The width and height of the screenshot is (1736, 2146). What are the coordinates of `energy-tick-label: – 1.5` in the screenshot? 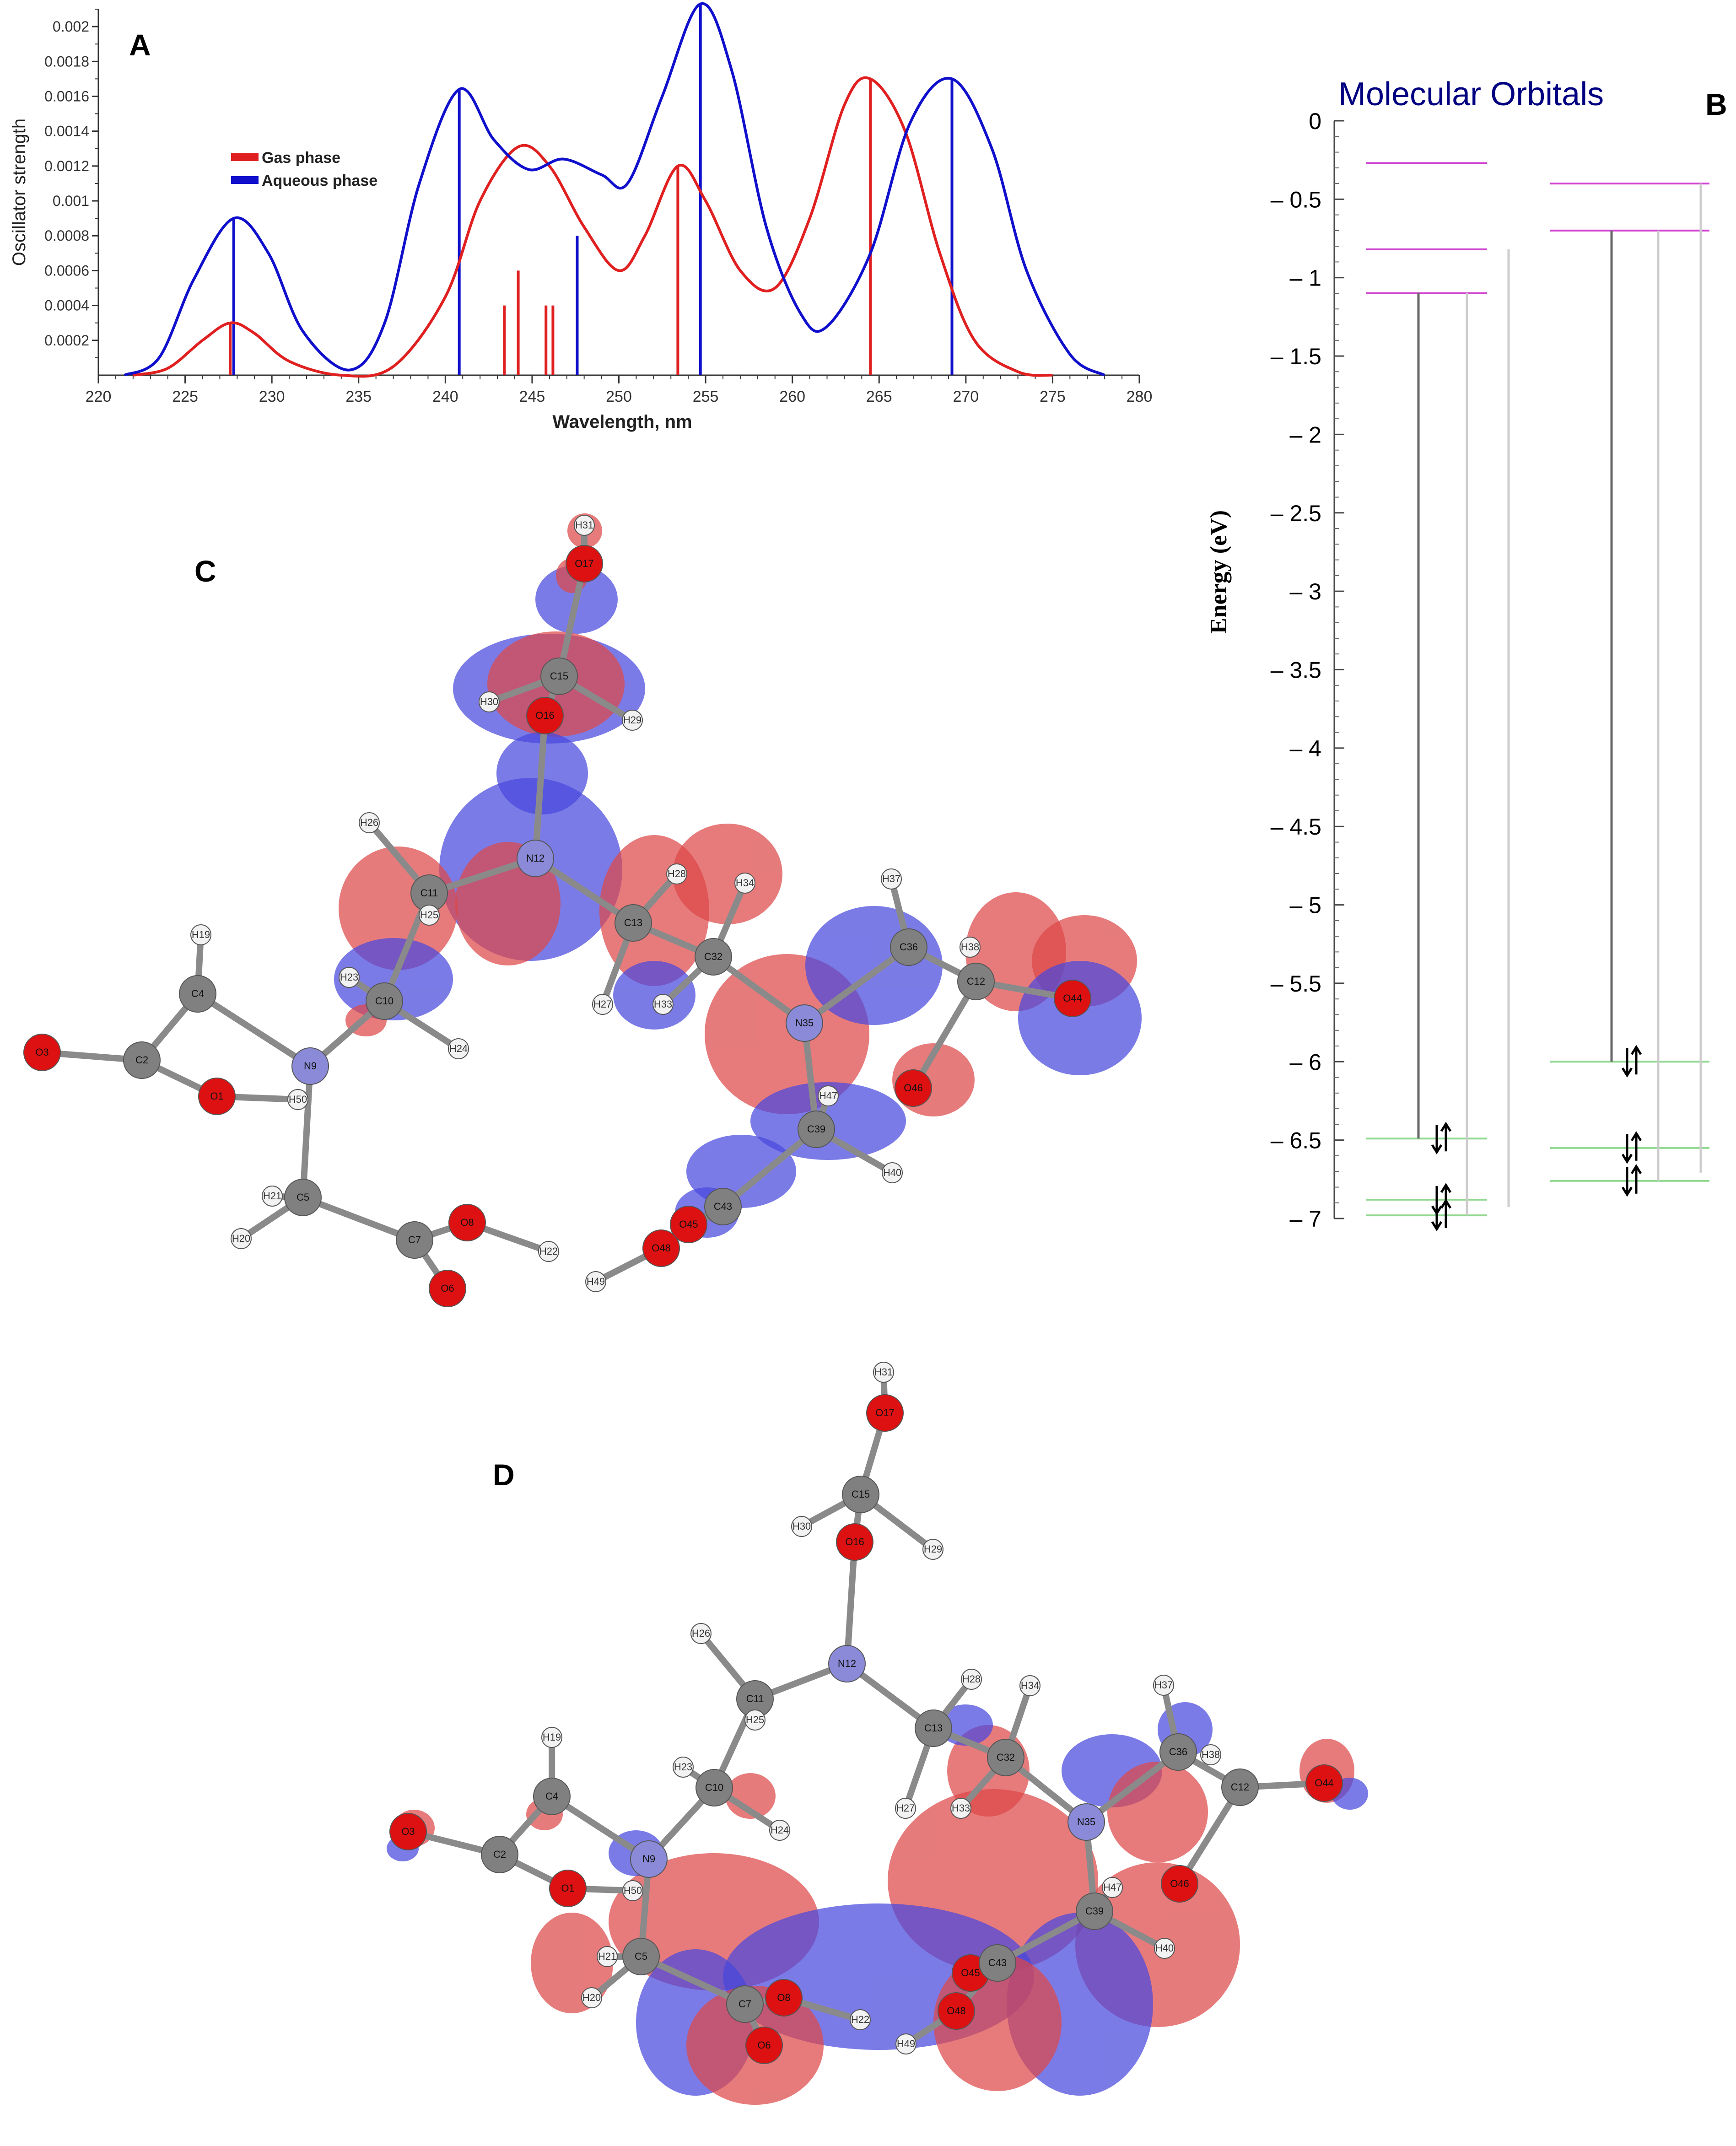 It's located at (1296, 356).